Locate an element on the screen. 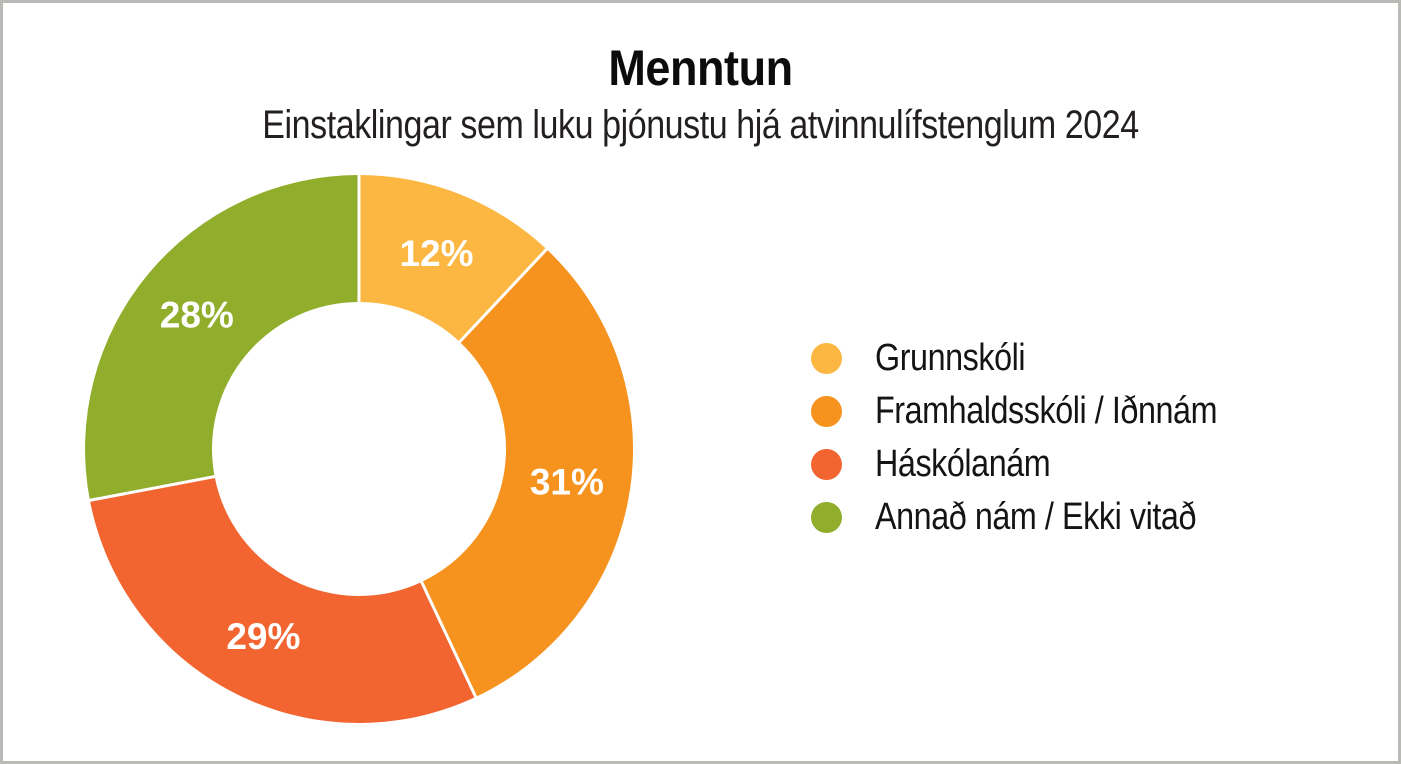  legend-item: Grunnskóli is located at coordinates (1044, 358).